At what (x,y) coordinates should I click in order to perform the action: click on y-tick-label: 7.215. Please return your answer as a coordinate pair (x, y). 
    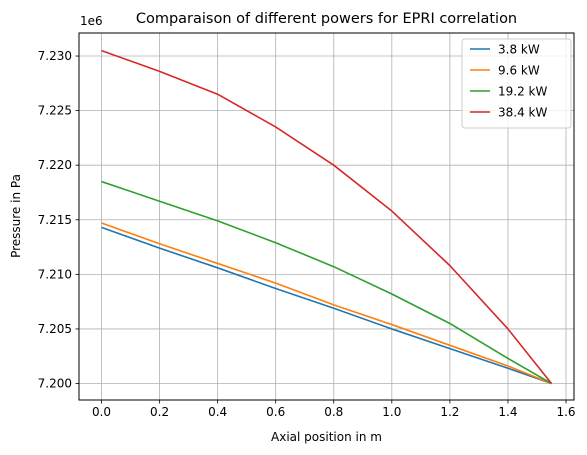
    Looking at the image, I should click on (55, 220).